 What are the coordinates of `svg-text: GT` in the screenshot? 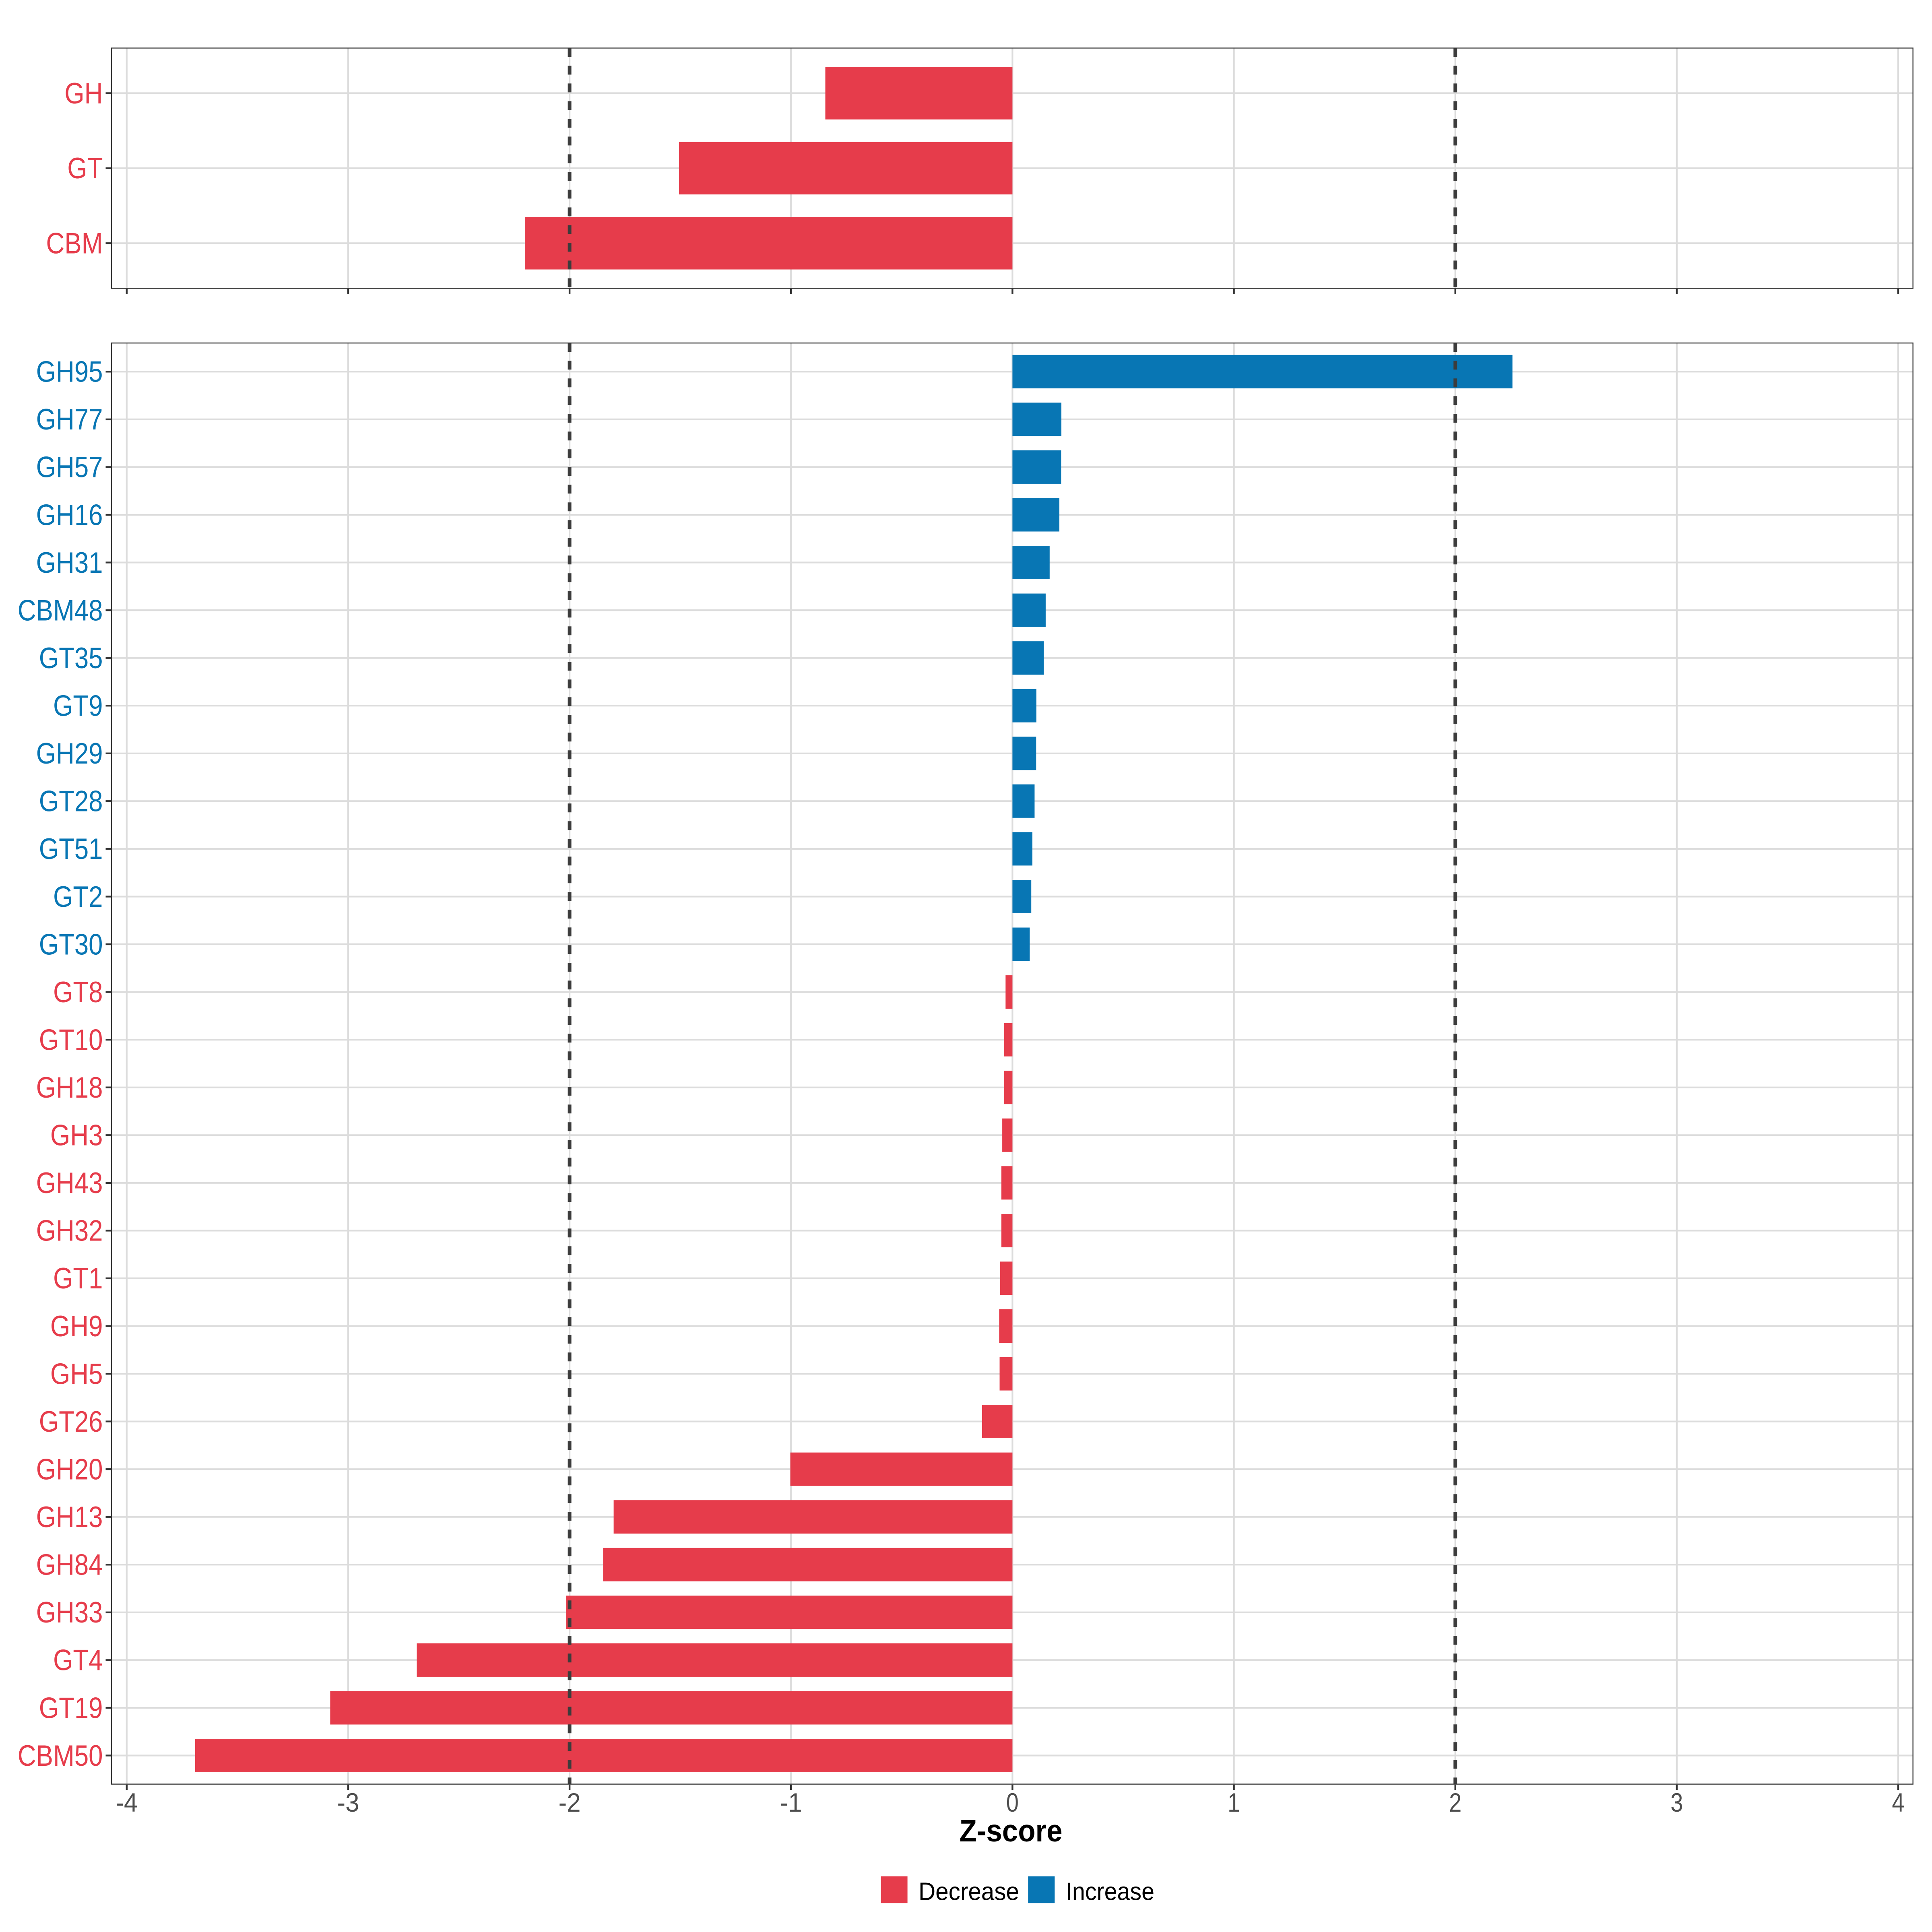 It's located at (85, 168).